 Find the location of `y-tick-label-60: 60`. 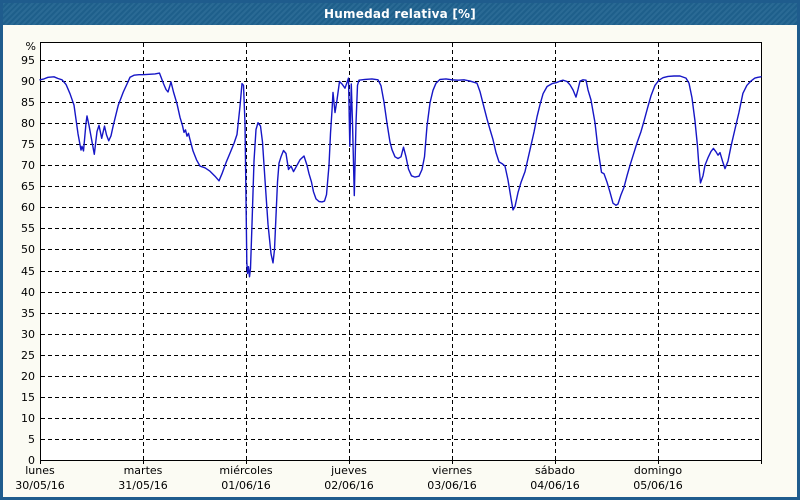

y-tick-label-60: 60 is located at coordinates (28, 207).